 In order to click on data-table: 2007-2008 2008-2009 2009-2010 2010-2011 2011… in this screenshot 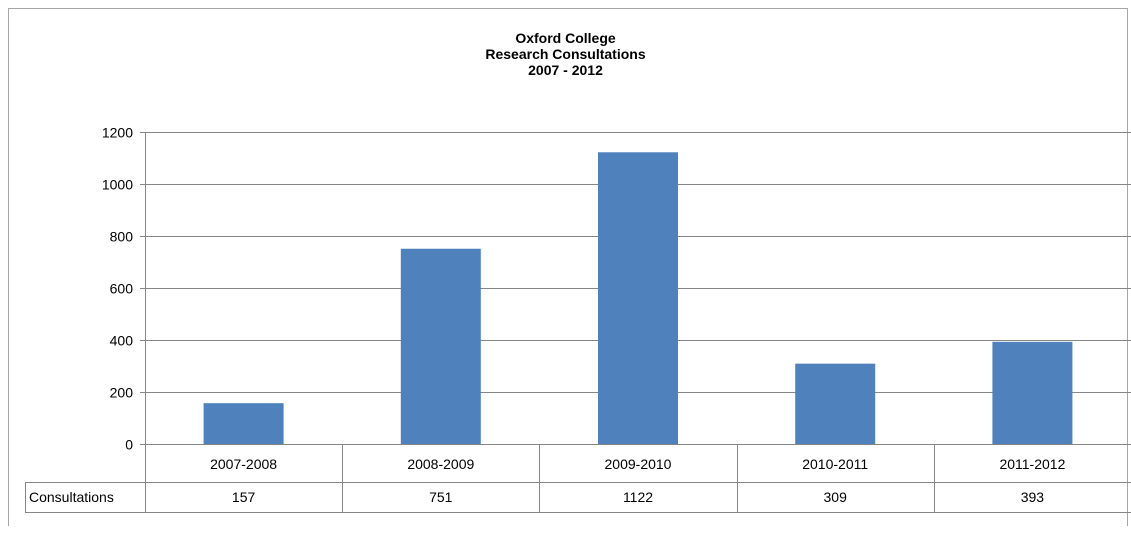, I will do `click(578, 478)`.